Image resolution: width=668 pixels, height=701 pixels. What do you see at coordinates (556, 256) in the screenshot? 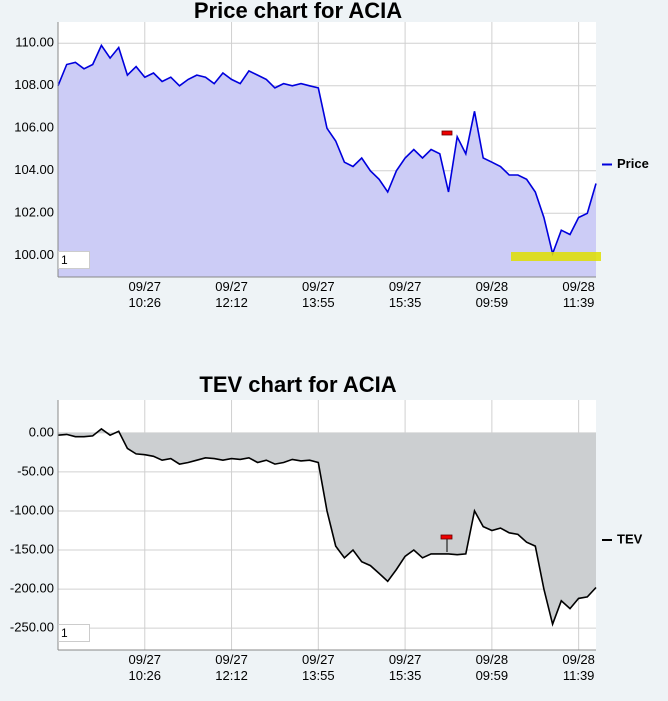
I see `highlight-band` at bounding box center [556, 256].